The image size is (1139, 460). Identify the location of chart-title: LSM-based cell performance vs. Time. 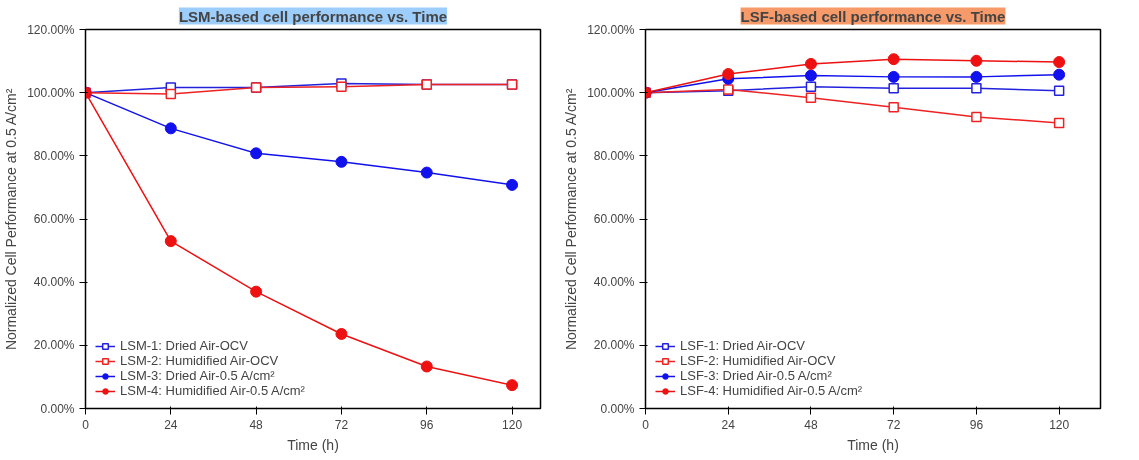
(313, 16).